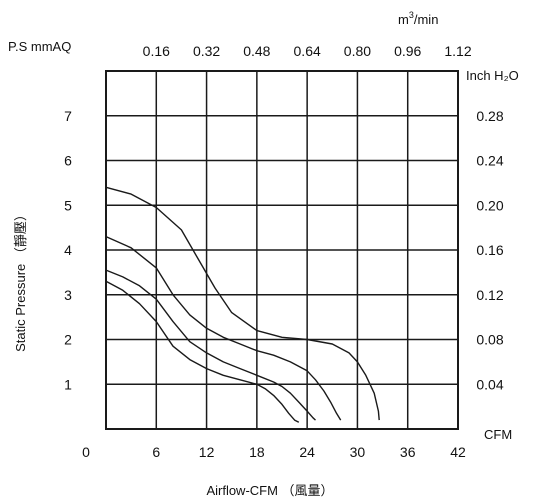 This screenshot has width=541, height=502. What do you see at coordinates (403, 19) in the screenshot?
I see `top-unit-base: m` at bounding box center [403, 19].